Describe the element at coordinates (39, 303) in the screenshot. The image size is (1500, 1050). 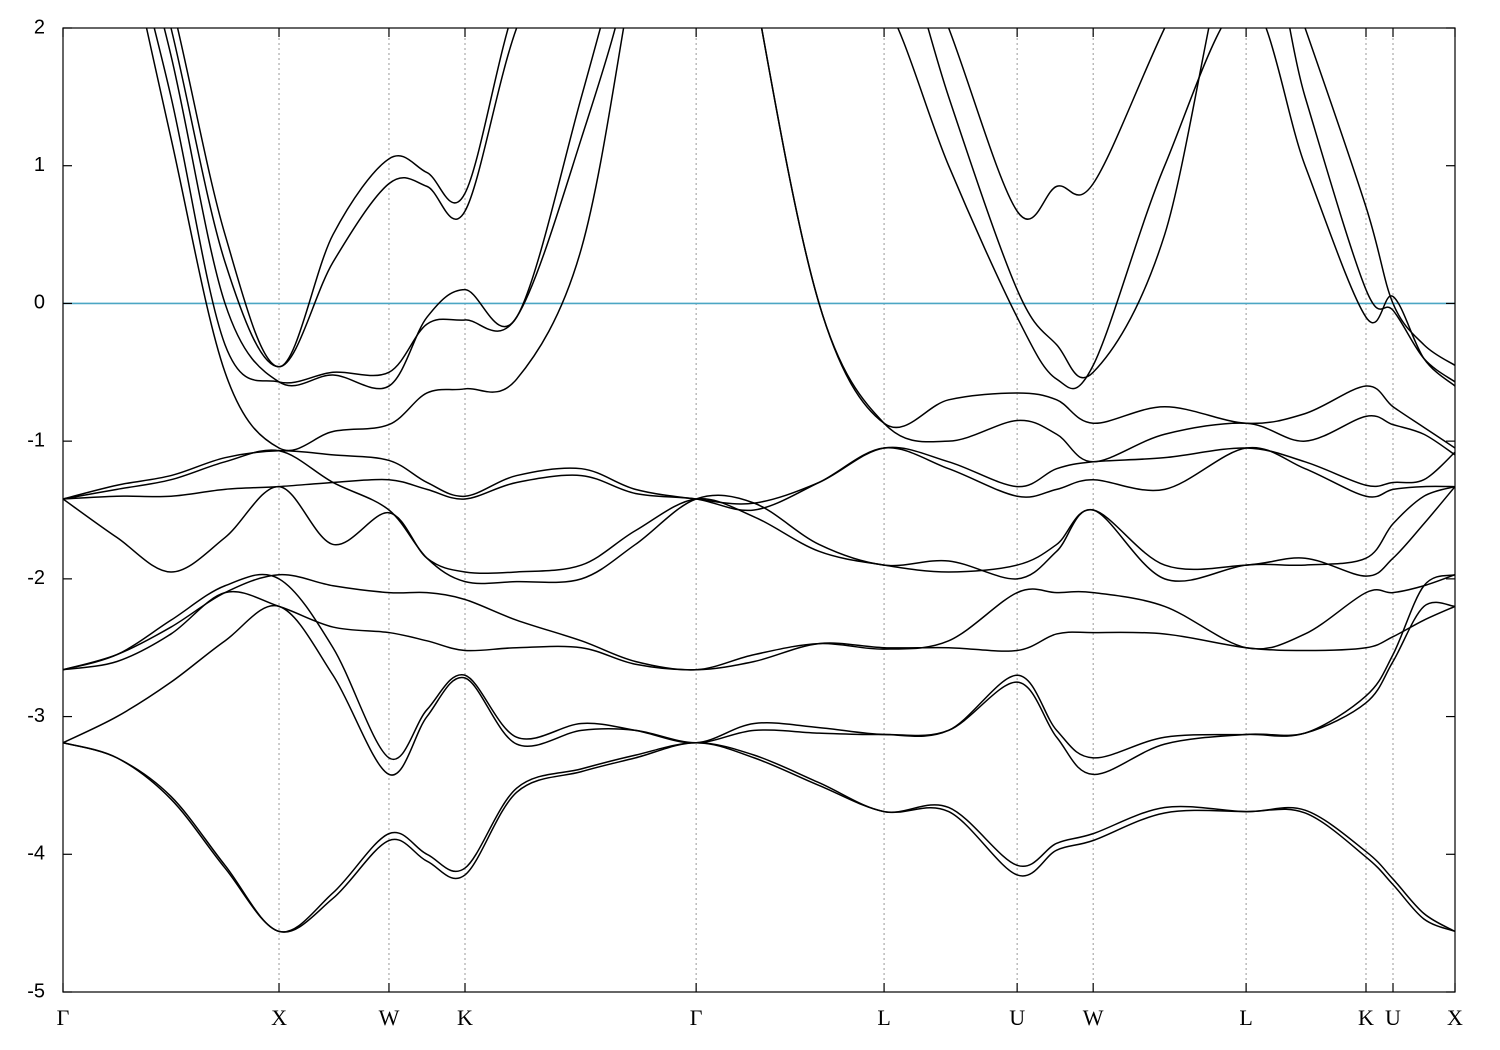
I see `y-tick-label: 0` at that location.